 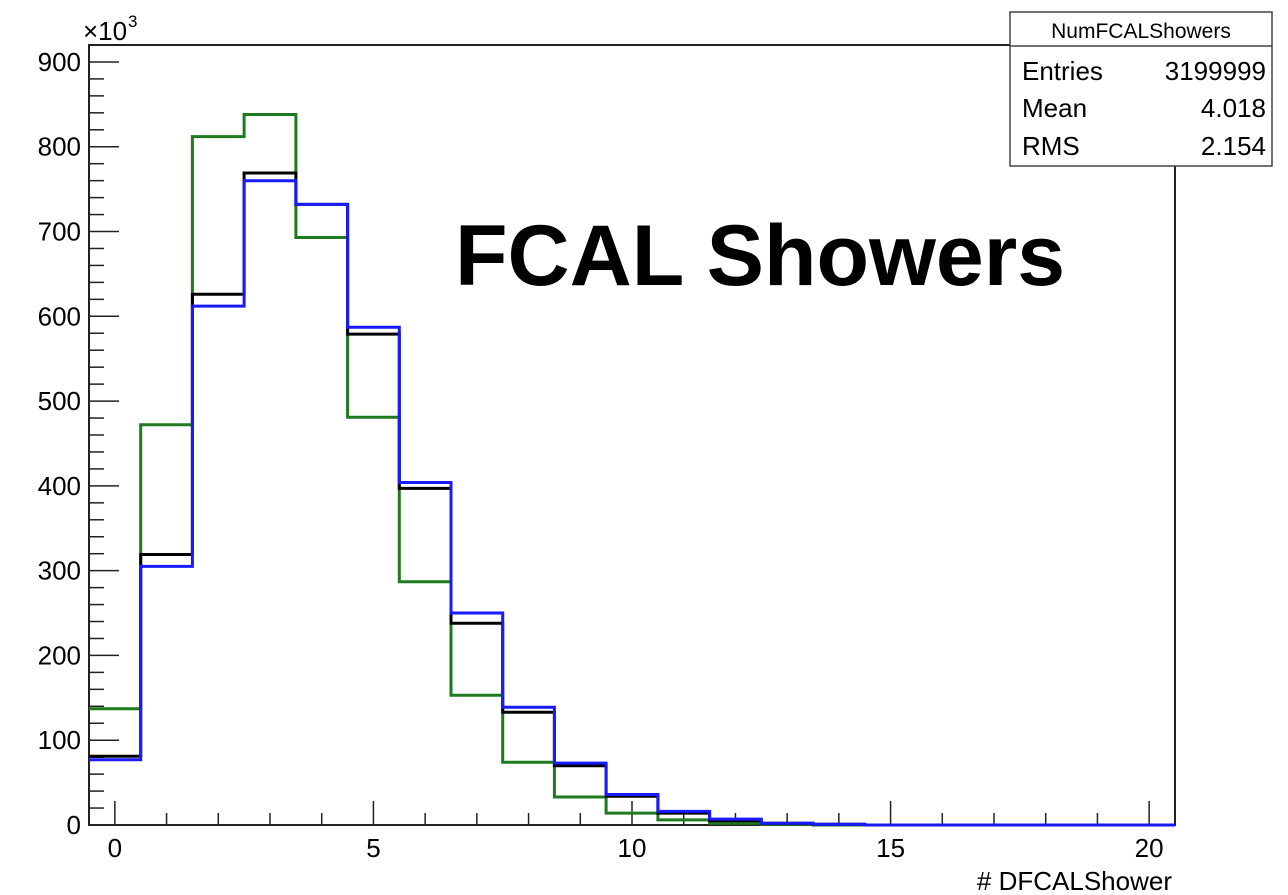 I want to click on stats-rms-value: 2.154, so click(x=1233, y=146).